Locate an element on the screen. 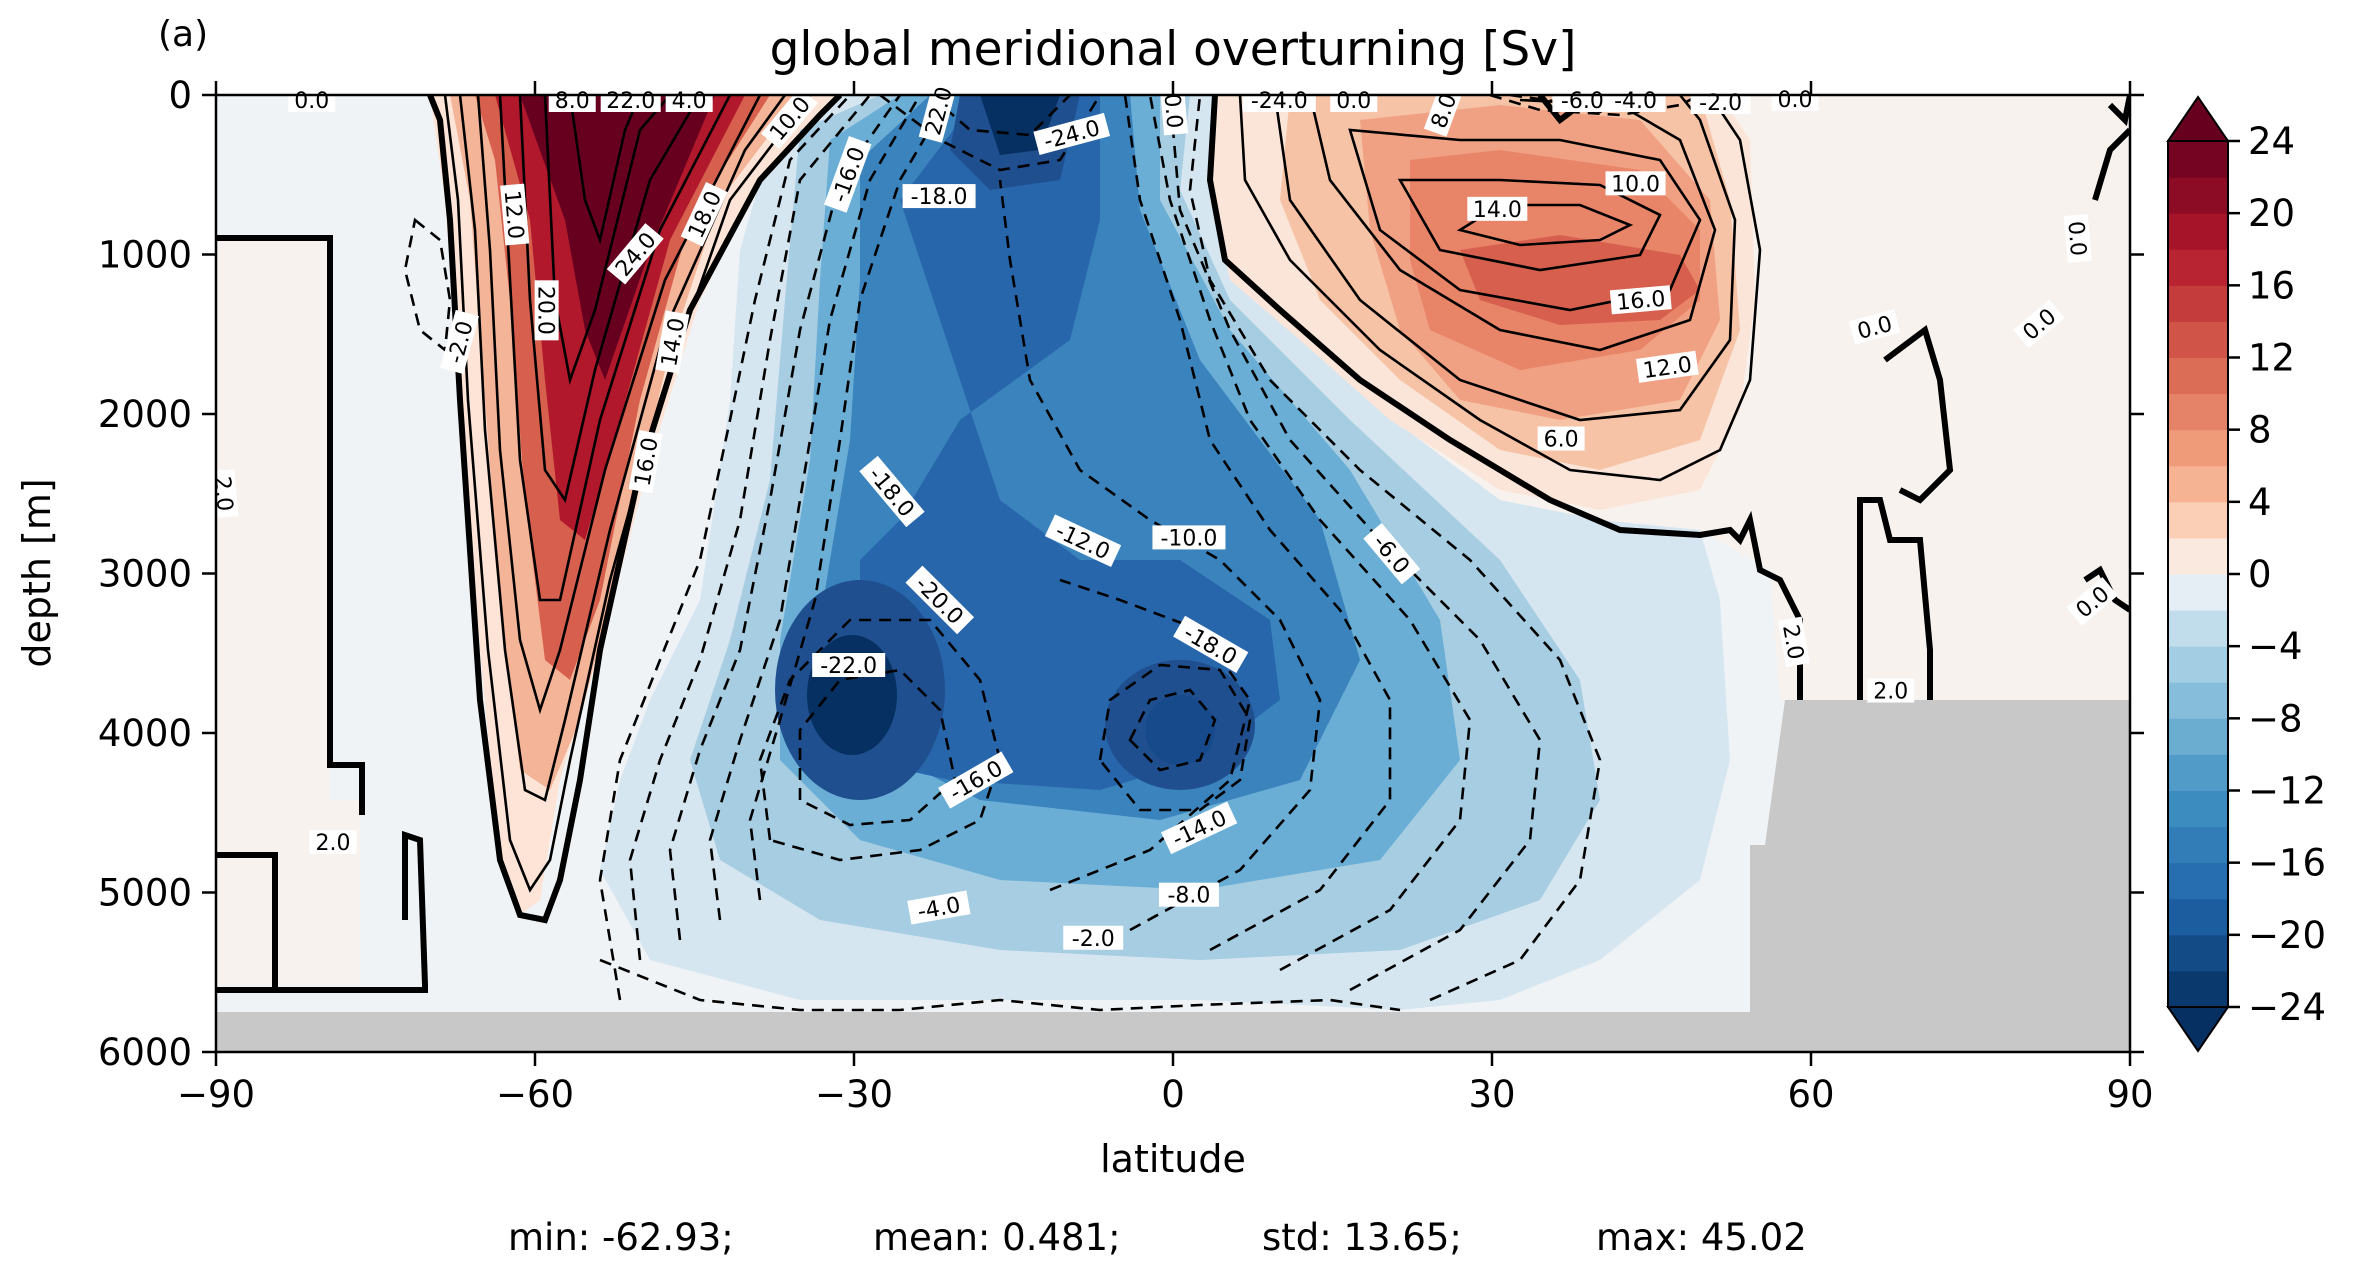 Image resolution: width=2362 pixels, height=1263 pixels. contour-label: -4.0 is located at coordinates (1635, 101).